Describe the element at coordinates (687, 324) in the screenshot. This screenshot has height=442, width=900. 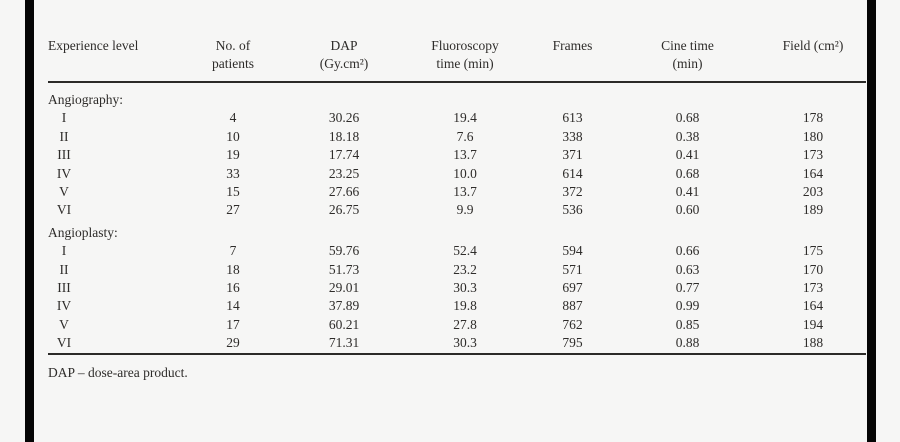
I see `value-cell: 0.85` at that location.